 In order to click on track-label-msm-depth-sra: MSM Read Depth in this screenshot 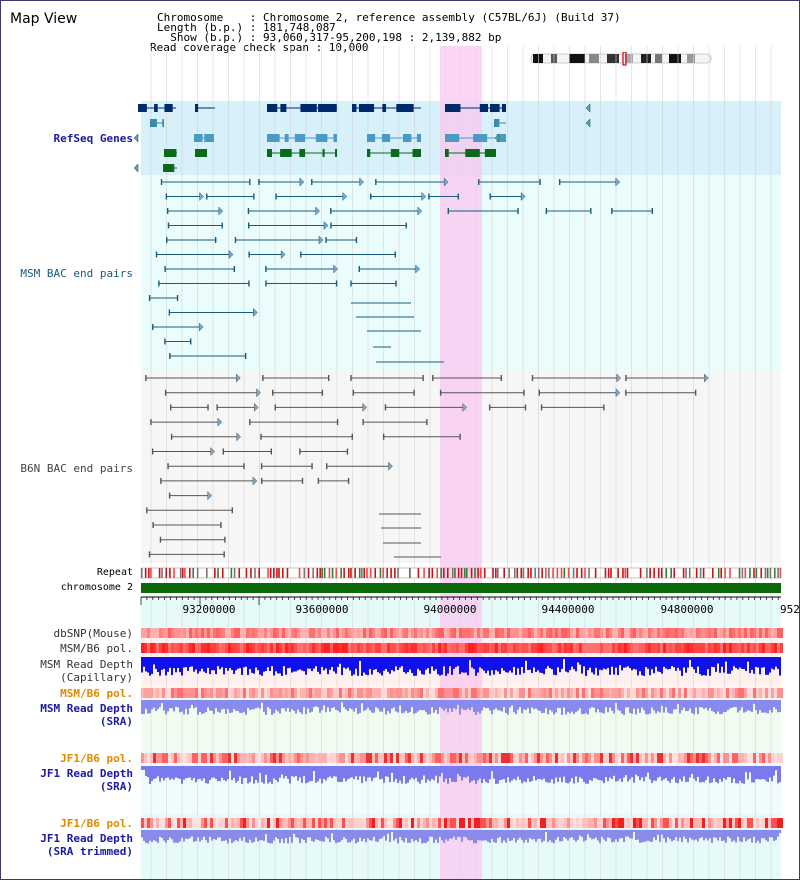, I will do `click(86, 708)`.